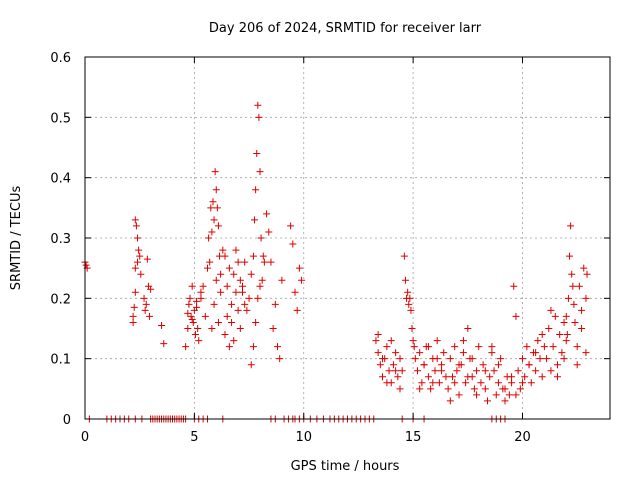 This screenshot has width=640, height=480. I want to click on y-tick-label: 0.2, so click(60, 299).